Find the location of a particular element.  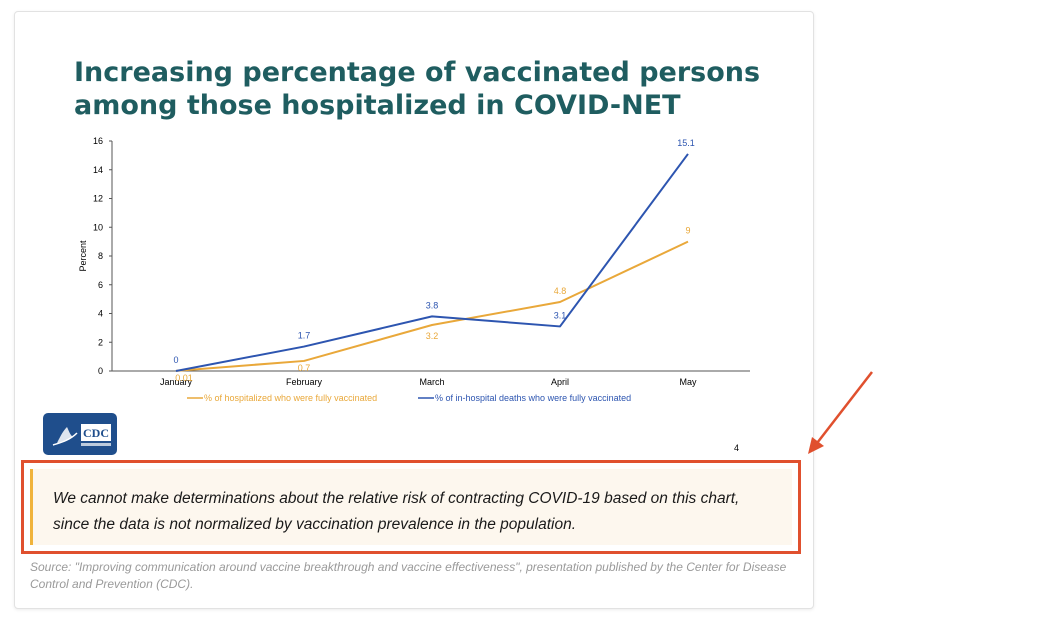

x-tick-label: April is located at coordinates (560, 382).